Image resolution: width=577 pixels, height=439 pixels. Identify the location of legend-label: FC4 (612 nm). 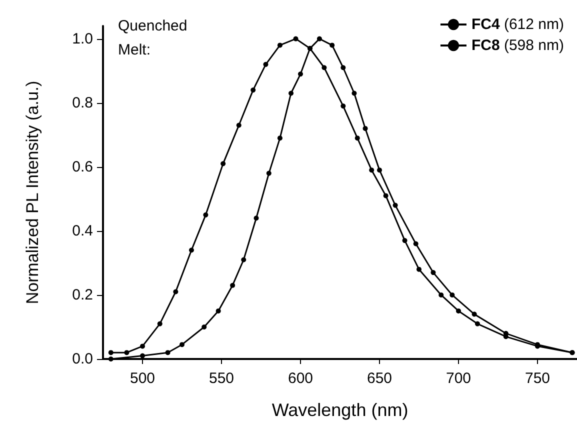
(517, 24).